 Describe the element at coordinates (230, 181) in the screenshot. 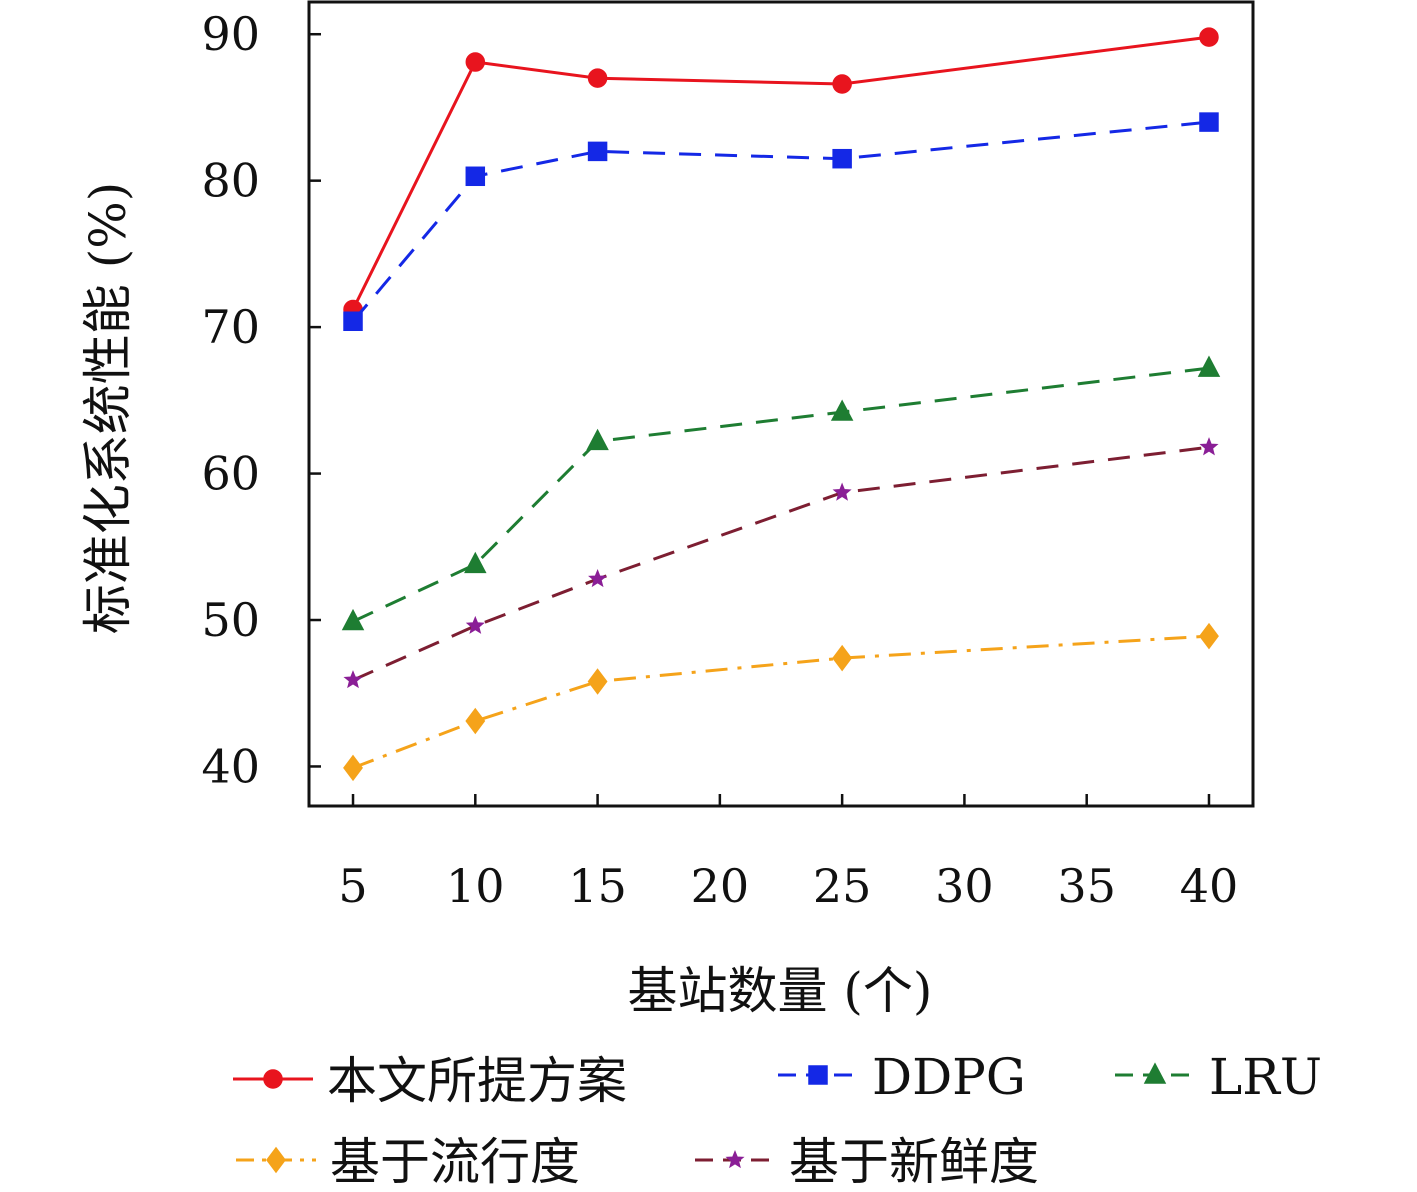

I see `y-tick-label: 80` at that location.